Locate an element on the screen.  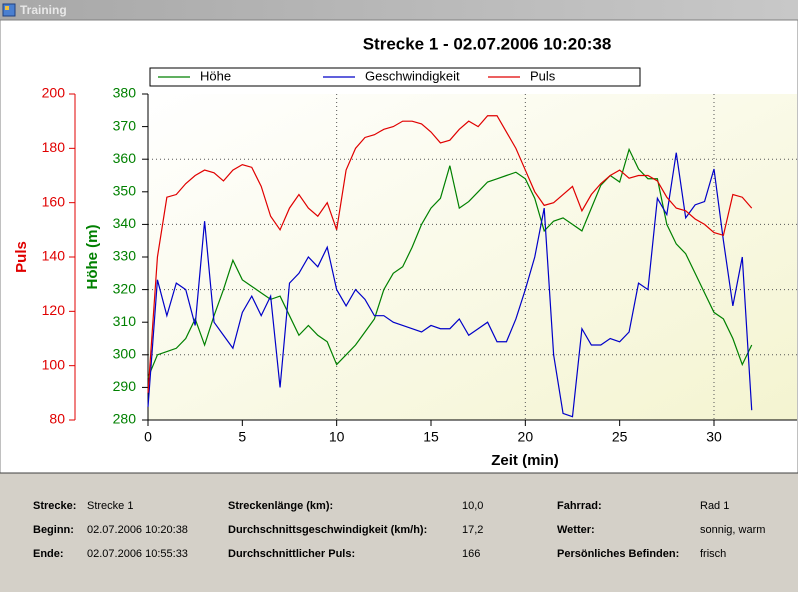
info-value: Rad 1 is located at coordinates (714, 506).